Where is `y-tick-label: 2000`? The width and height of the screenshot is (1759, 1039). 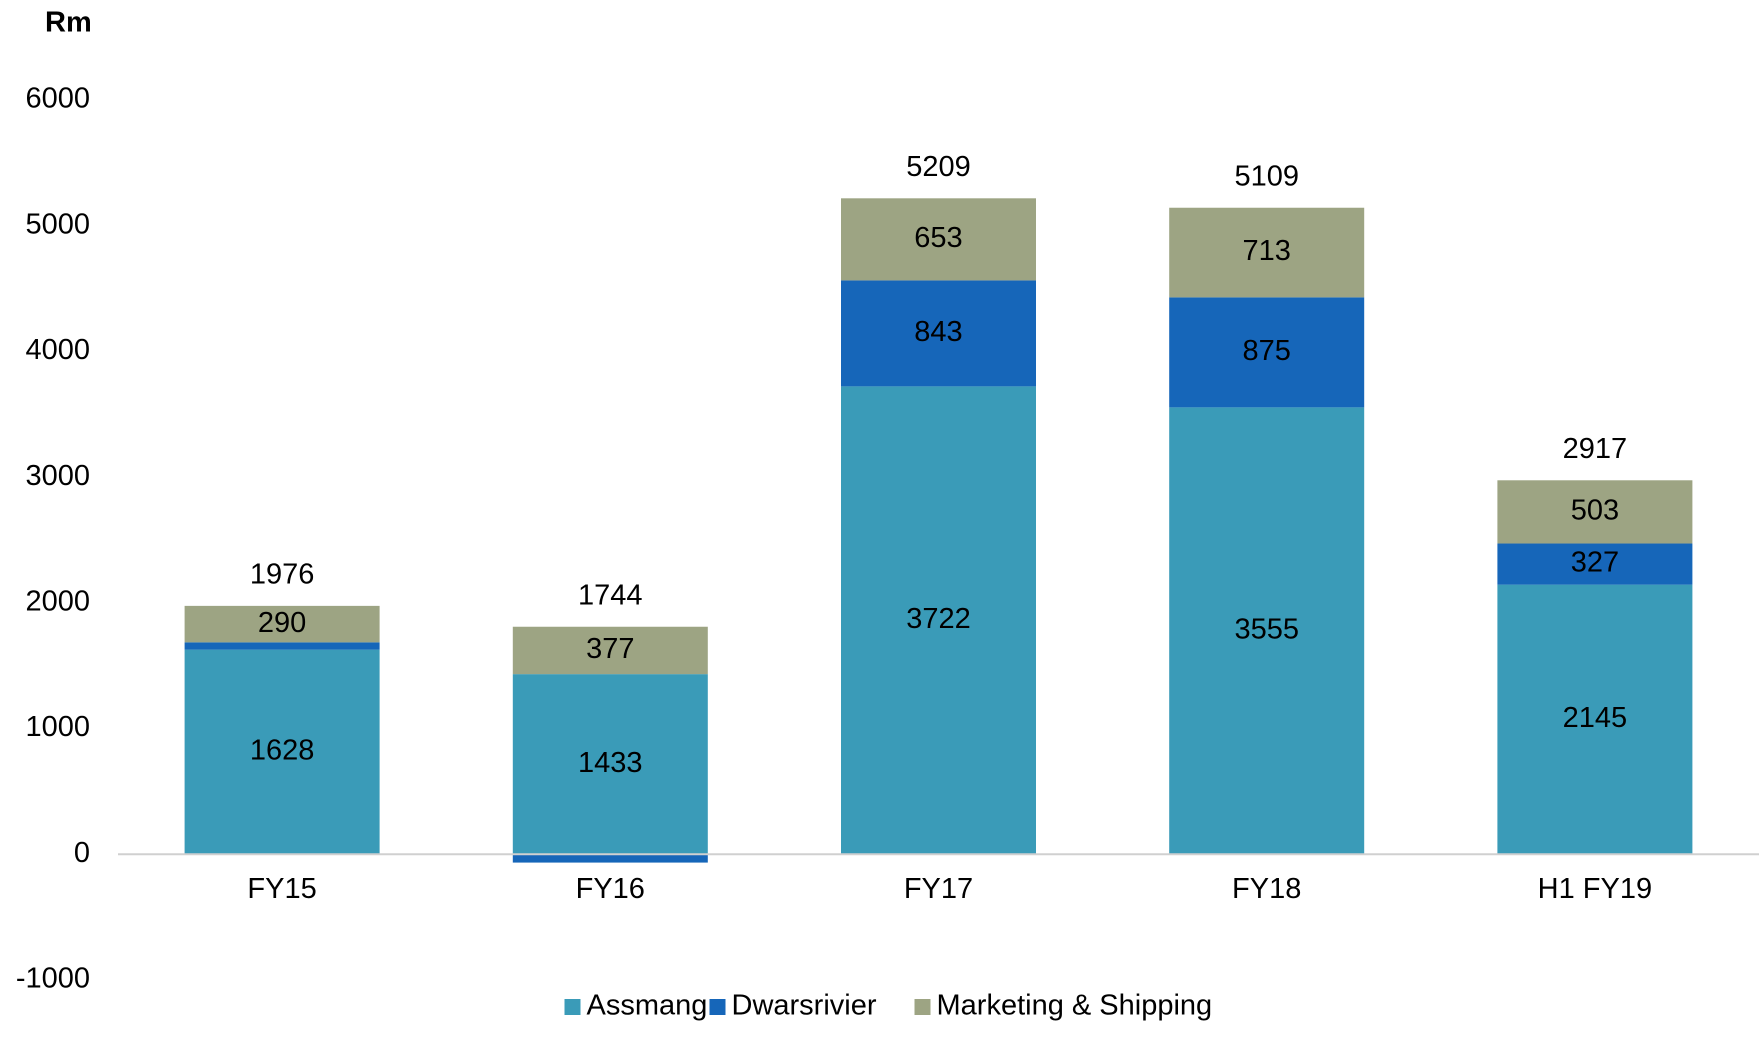 y-tick-label: 2000 is located at coordinates (57, 602).